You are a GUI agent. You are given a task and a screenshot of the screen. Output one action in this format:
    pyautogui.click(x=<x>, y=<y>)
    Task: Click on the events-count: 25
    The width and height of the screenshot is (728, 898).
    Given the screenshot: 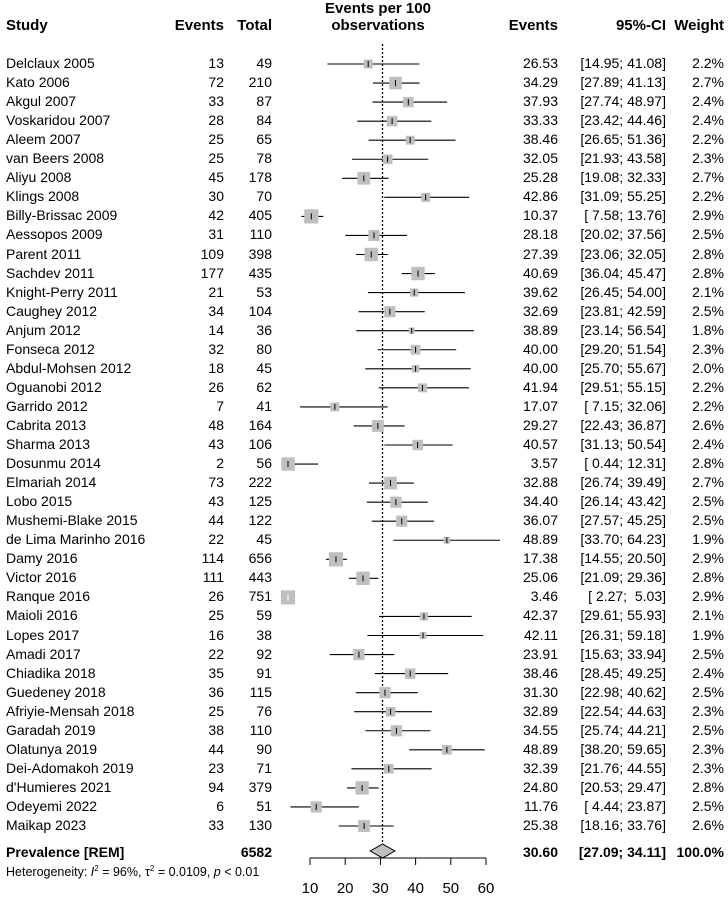 What is the action you would take?
    pyautogui.click(x=216, y=139)
    